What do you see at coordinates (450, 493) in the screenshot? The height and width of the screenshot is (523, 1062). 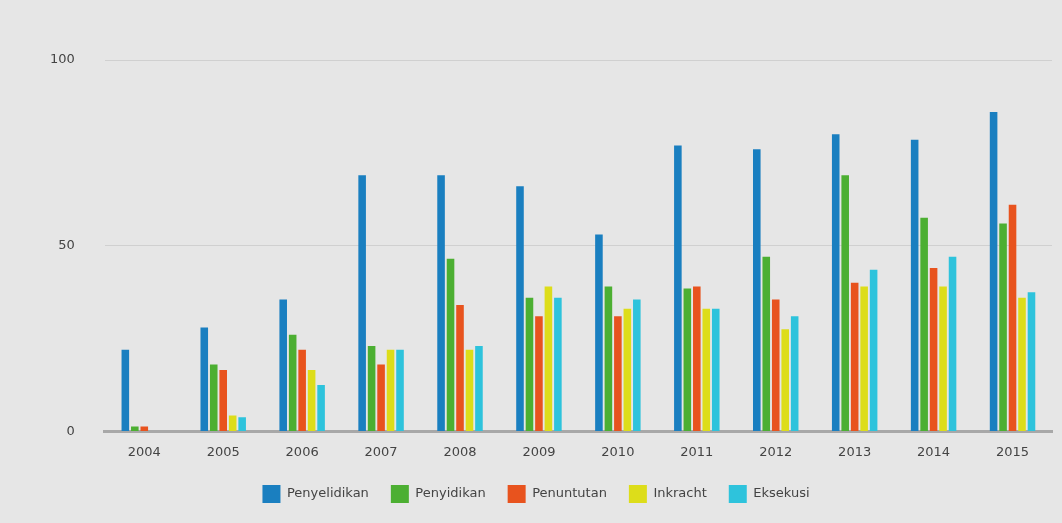 I see `legend-label: Penyidikan` at bounding box center [450, 493].